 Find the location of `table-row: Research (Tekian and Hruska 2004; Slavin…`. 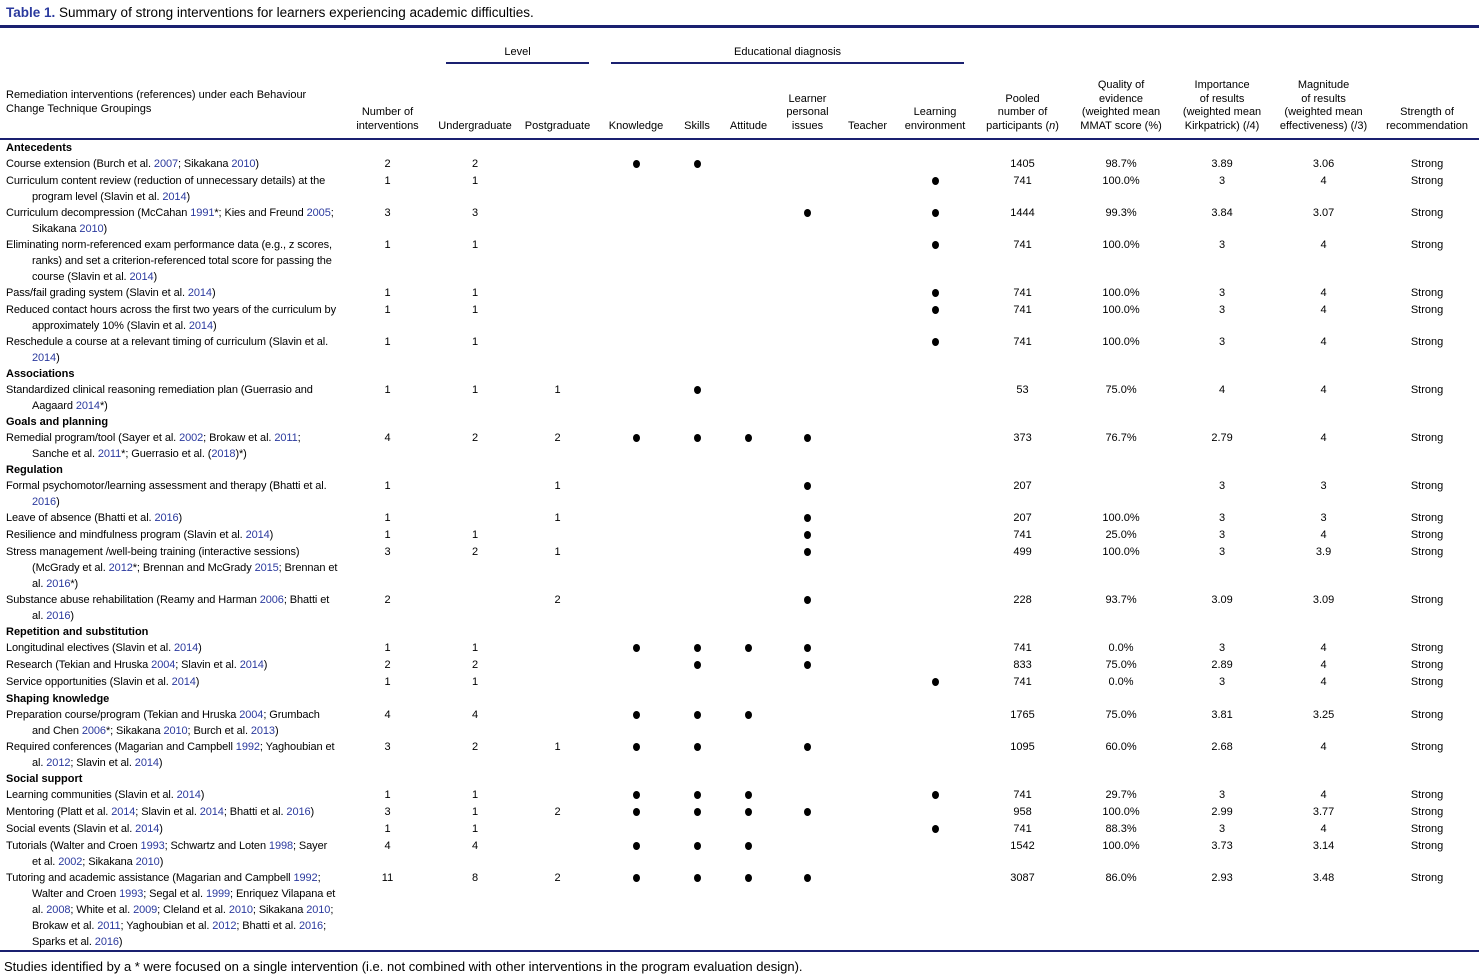

table-row: Research (Tekian and Hruska 2004; Slavin… is located at coordinates (739, 665).